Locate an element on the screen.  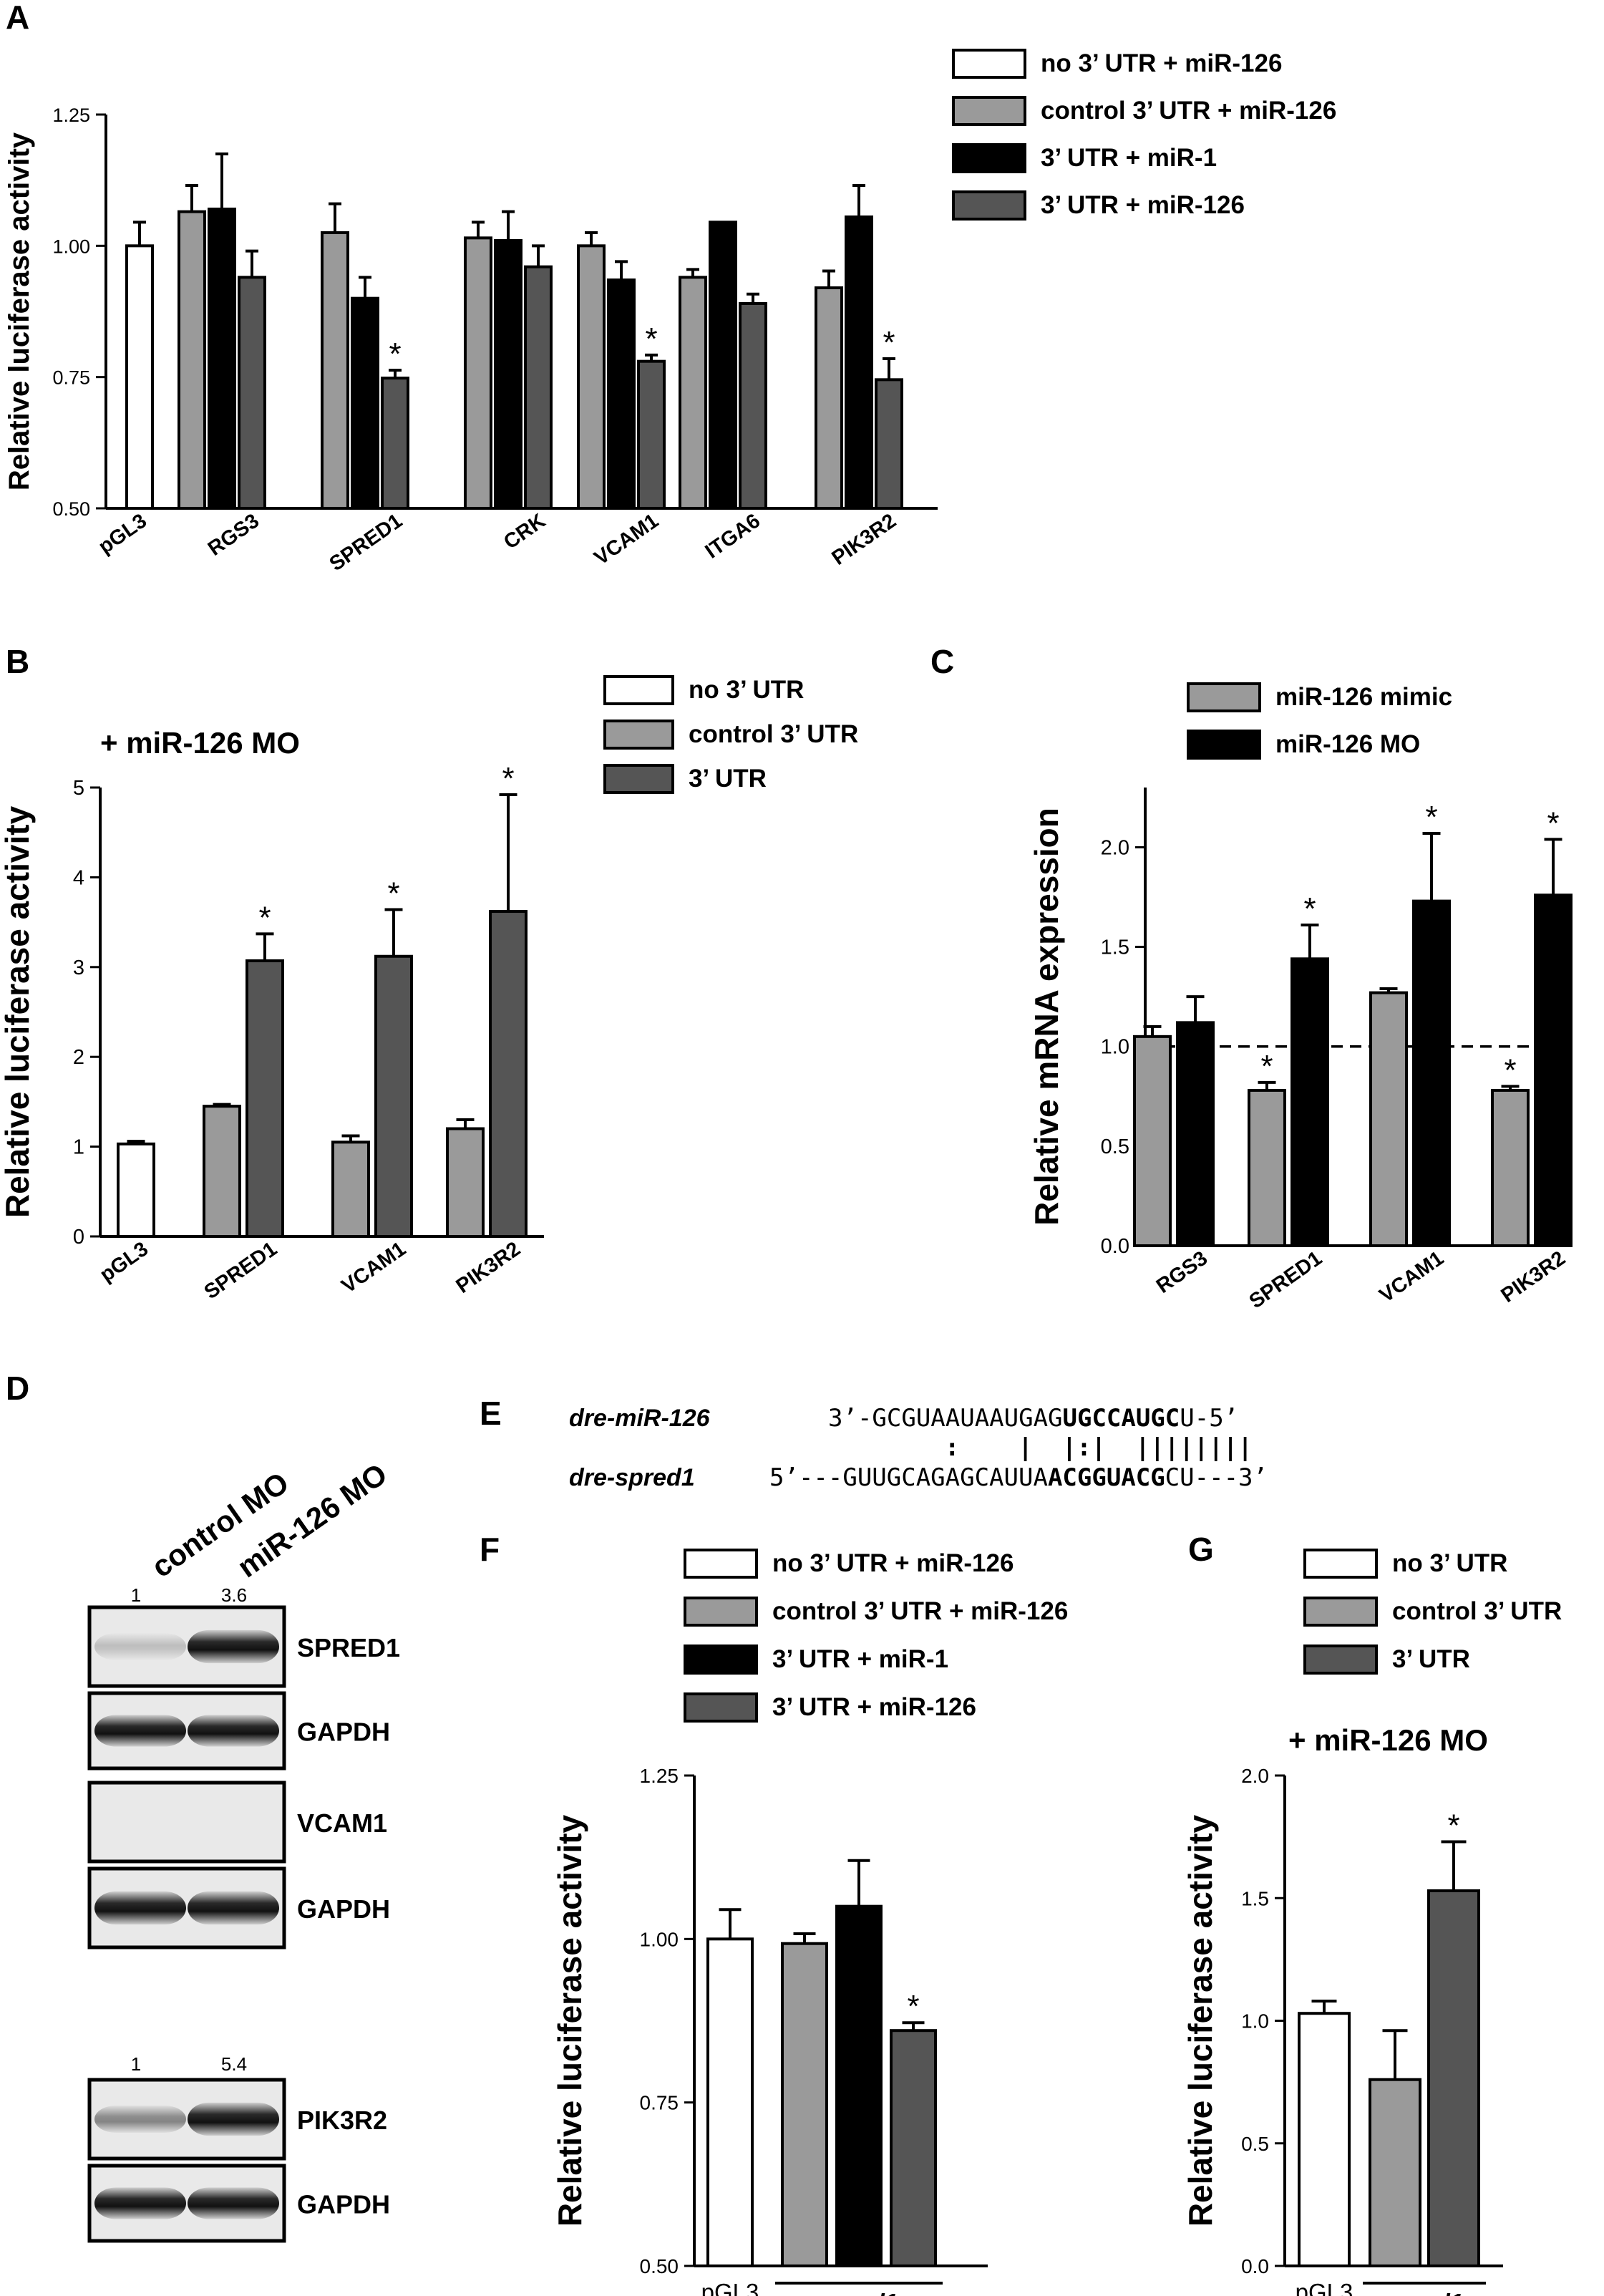
legend-label: miR-126 MO is located at coordinates (1348, 744).